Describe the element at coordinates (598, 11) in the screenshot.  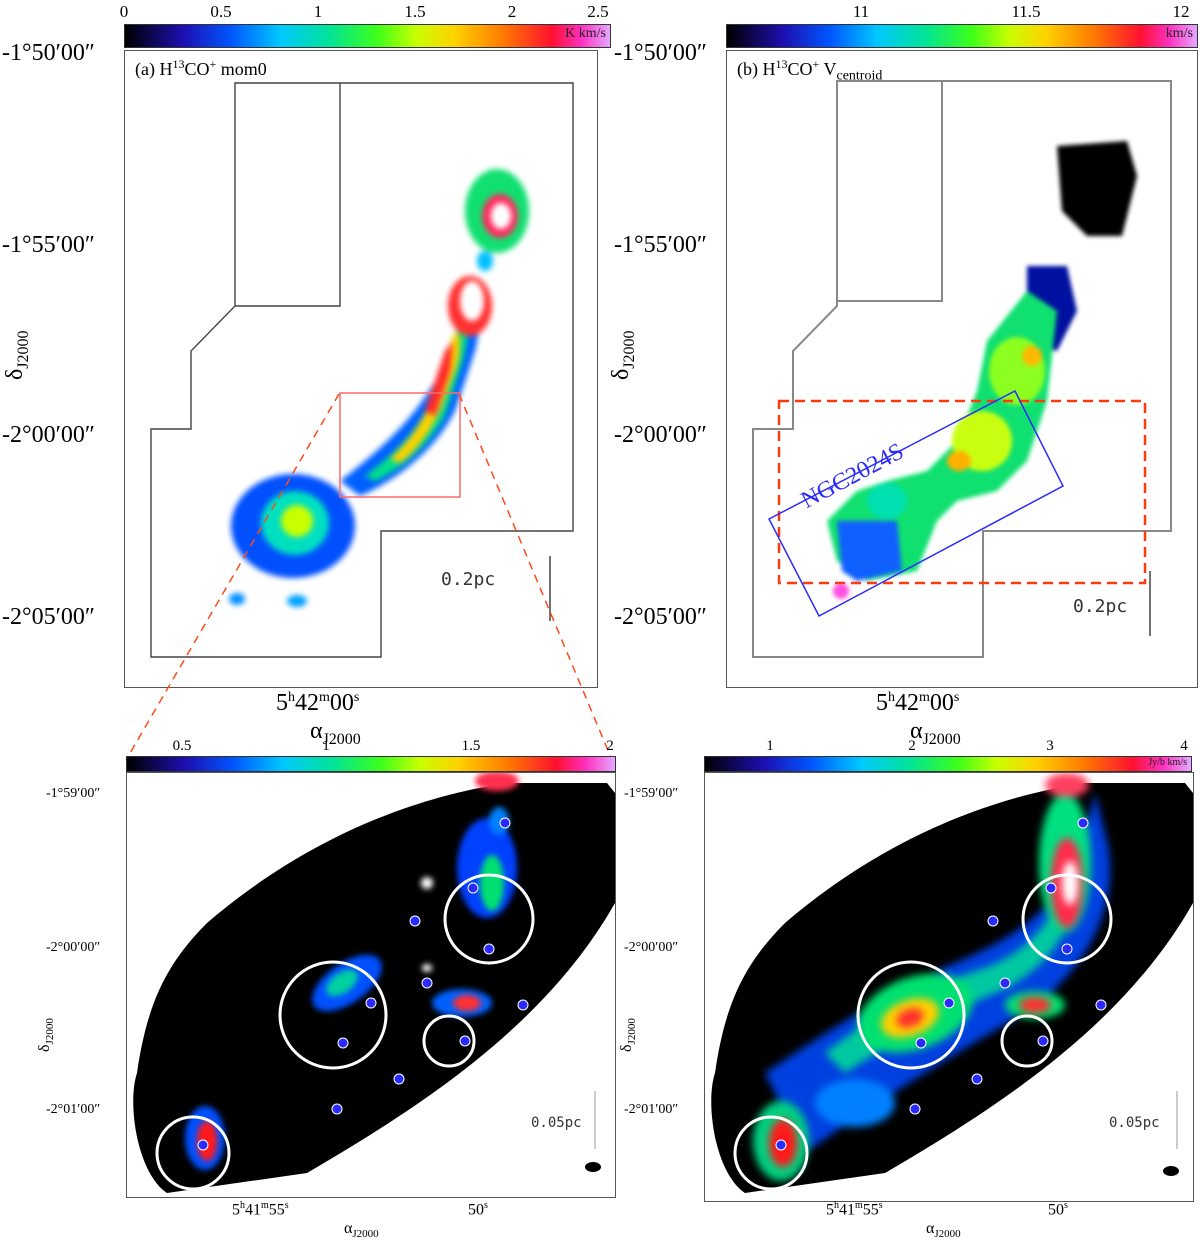
I see `cbar-tick: 2.5` at that location.